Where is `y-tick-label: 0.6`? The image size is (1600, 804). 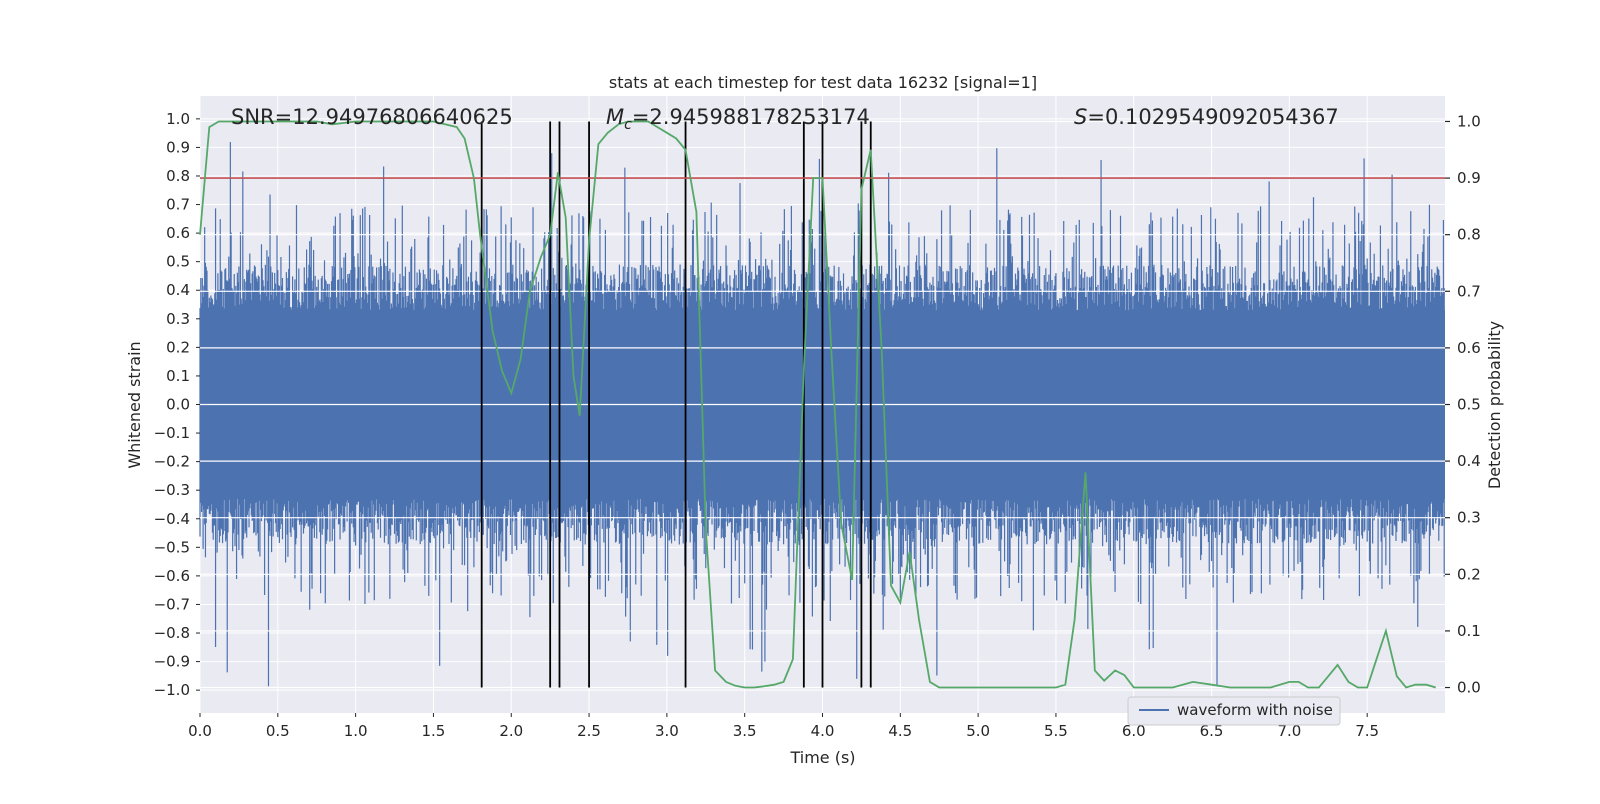
y-tick-label: 0.6 is located at coordinates (178, 233).